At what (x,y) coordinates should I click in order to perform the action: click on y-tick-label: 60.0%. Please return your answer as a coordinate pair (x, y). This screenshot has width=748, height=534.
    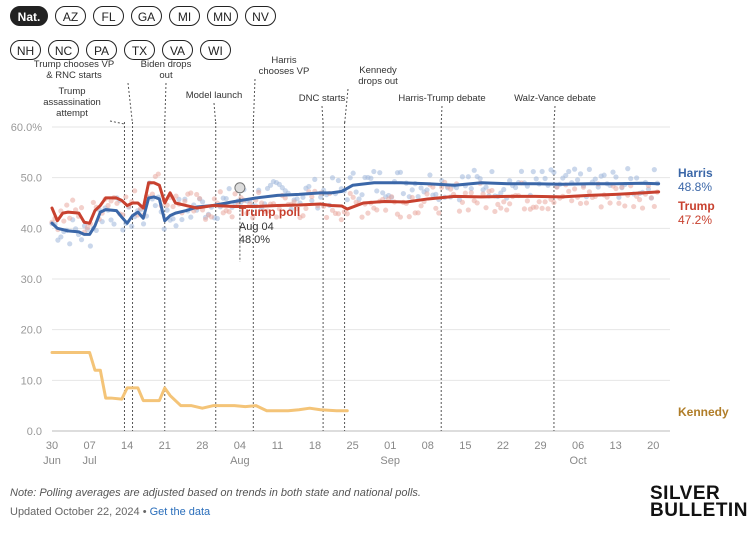
    Looking at the image, I should click on (26, 128).